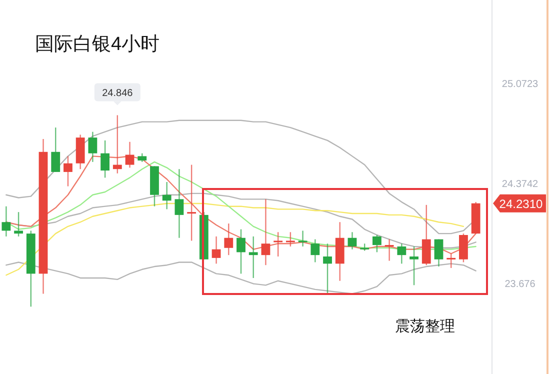 The width and height of the screenshot is (550, 374). Describe the element at coordinates (520, 184) in the screenshot. I see `y-tick-label: 24.3742` at that location.